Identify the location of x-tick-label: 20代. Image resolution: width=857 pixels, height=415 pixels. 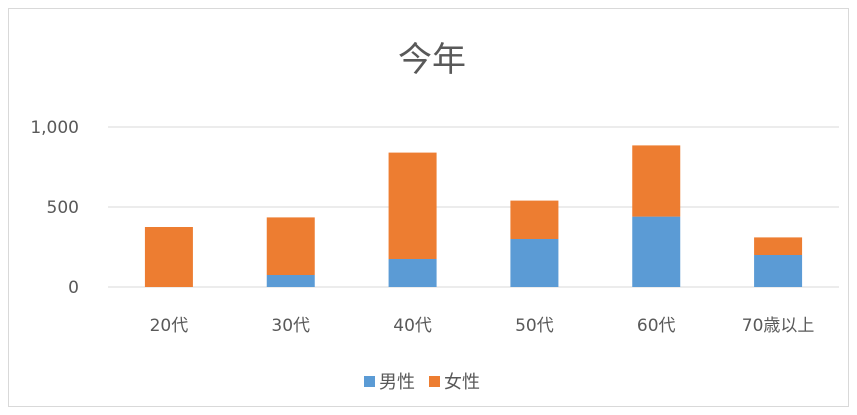
(169, 326).